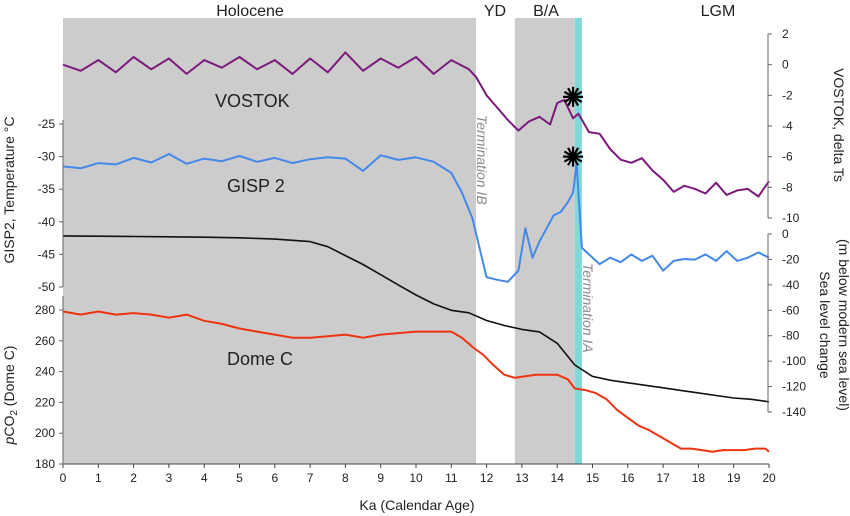 This screenshot has width=850, height=516. I want to click on y-axis-title-vostok: VOSTOK, delta Ts, so click(839, 125).